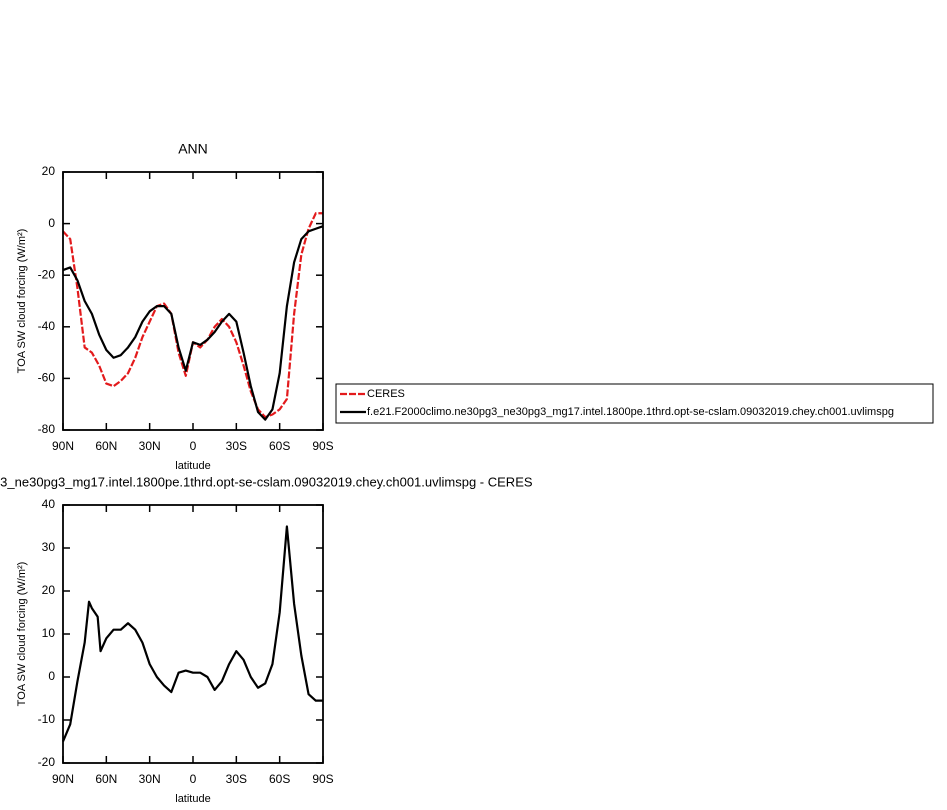 The height and width of the screenshot is (810, 947). What do you see at coordinates (47, 326) in the screenshot?
I see `y-tick-label: -40` at bounding box center [47, 326].